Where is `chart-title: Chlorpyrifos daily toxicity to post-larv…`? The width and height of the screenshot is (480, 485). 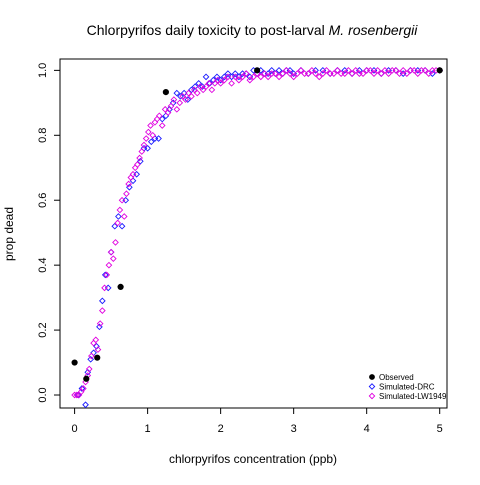
chart-title: Chlorpyrifos daily toxicity to post-larv… is located at coordinates (253, 30).